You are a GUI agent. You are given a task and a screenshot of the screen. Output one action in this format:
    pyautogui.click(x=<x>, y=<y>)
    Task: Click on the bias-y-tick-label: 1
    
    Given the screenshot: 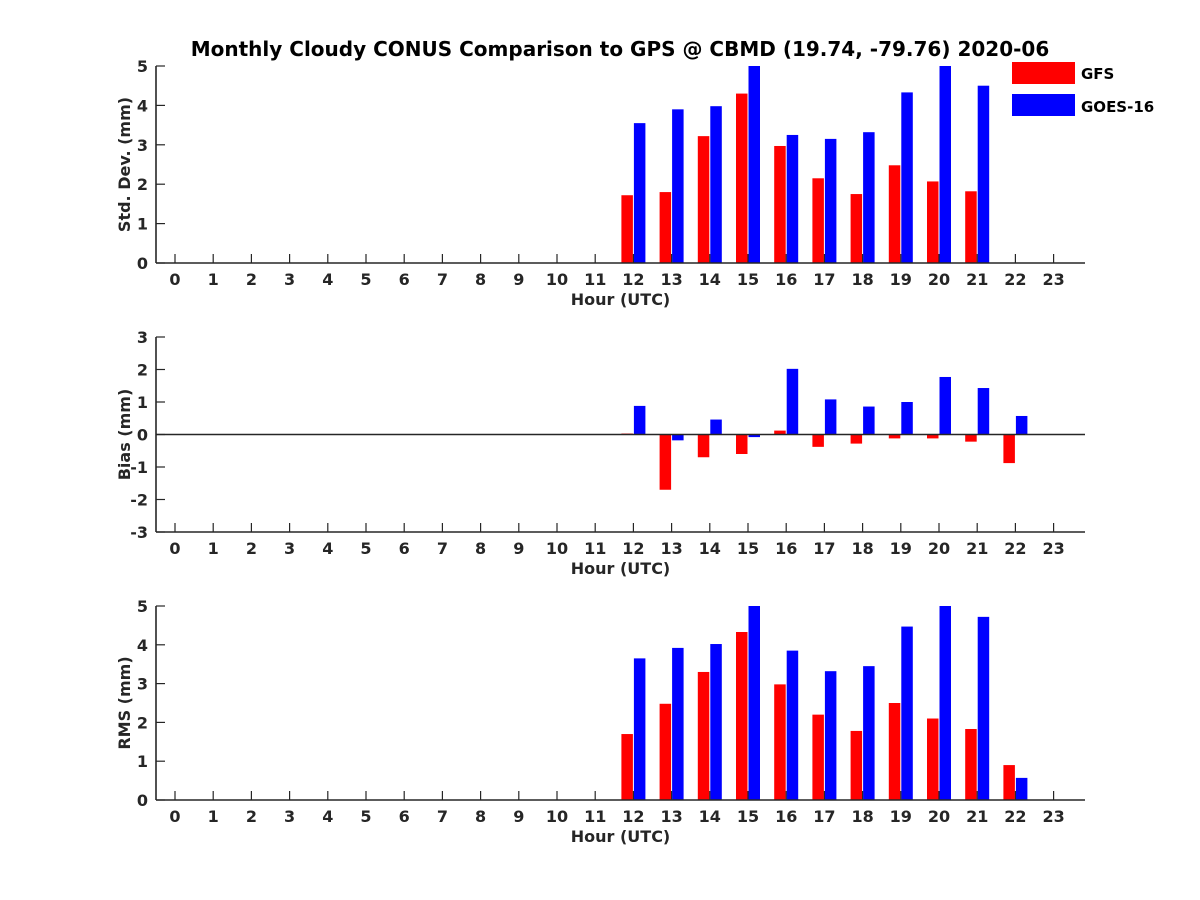 What is the action you would take?
    pyautogui.click(x=142, y=402)
    